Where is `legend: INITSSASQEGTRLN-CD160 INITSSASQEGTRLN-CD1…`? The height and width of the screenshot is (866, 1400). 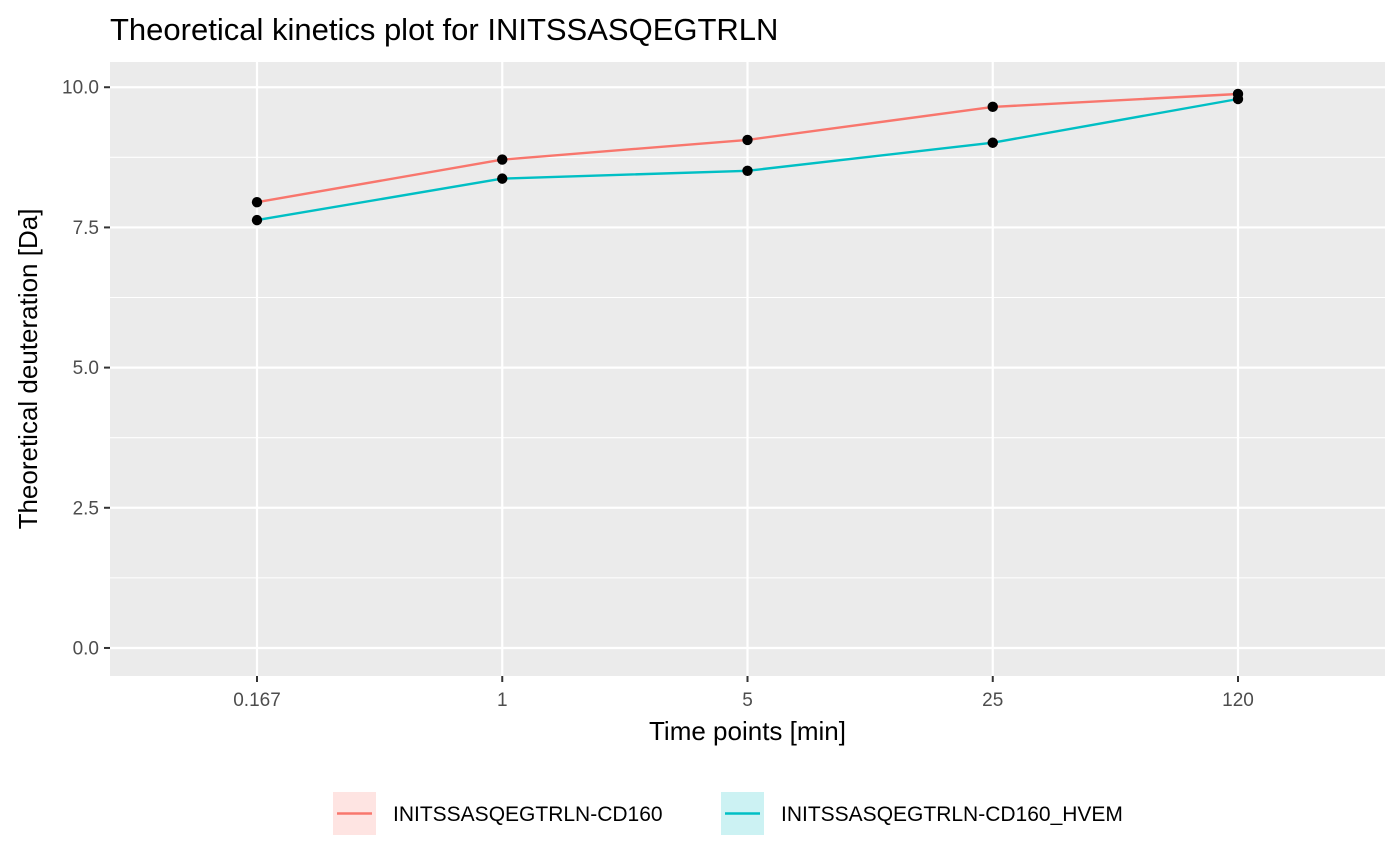 legend: INITSSASQEGTRLN-CD160 INITSSASQEGTRLN-CD1… is located at coordinates (728, 813).